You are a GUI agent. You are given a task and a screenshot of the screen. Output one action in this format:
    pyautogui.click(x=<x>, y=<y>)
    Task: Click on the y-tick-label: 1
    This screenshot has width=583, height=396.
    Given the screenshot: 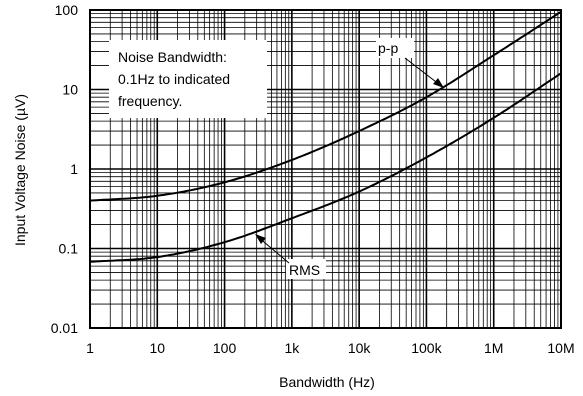 What is the action you would take?
    pyautogui.click(x=74, y=169)
    